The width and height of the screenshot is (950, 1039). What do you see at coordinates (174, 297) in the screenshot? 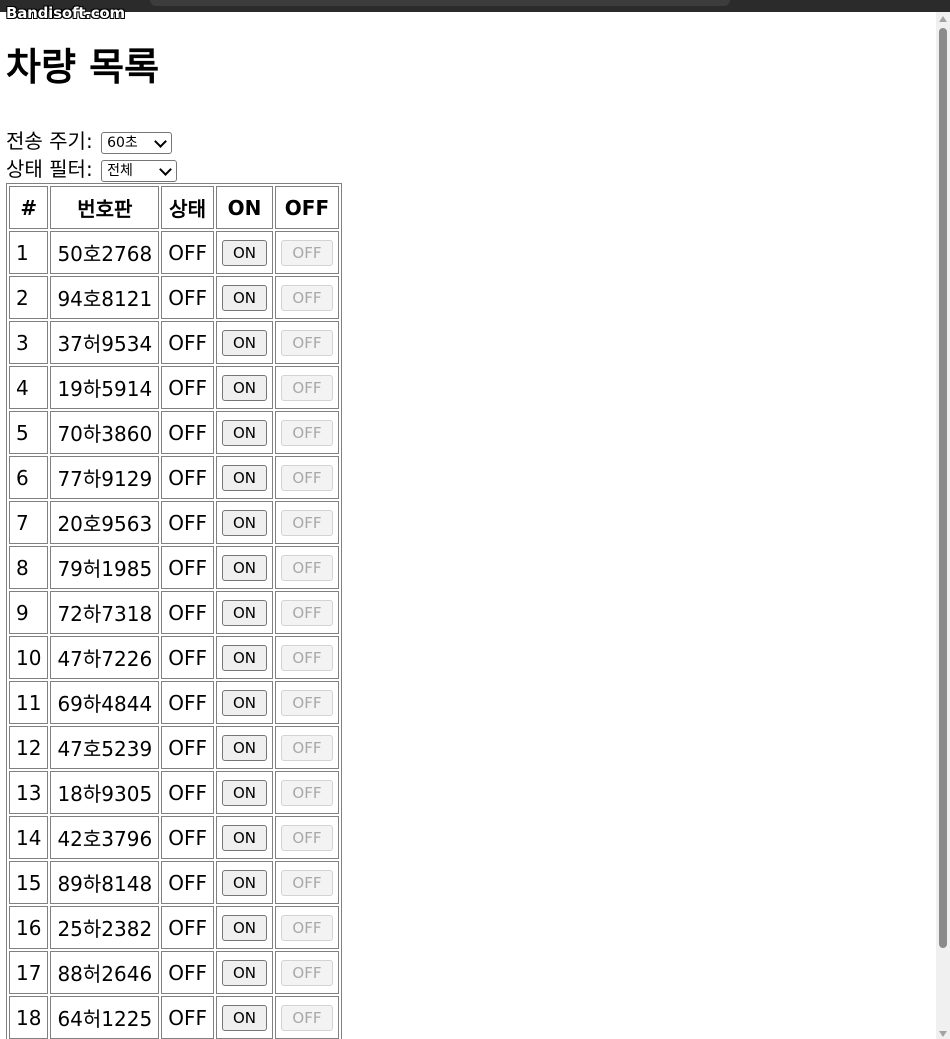
I see `table-row: 2 94호8121 OFF ON OFF` at bounding box center [174, 297].